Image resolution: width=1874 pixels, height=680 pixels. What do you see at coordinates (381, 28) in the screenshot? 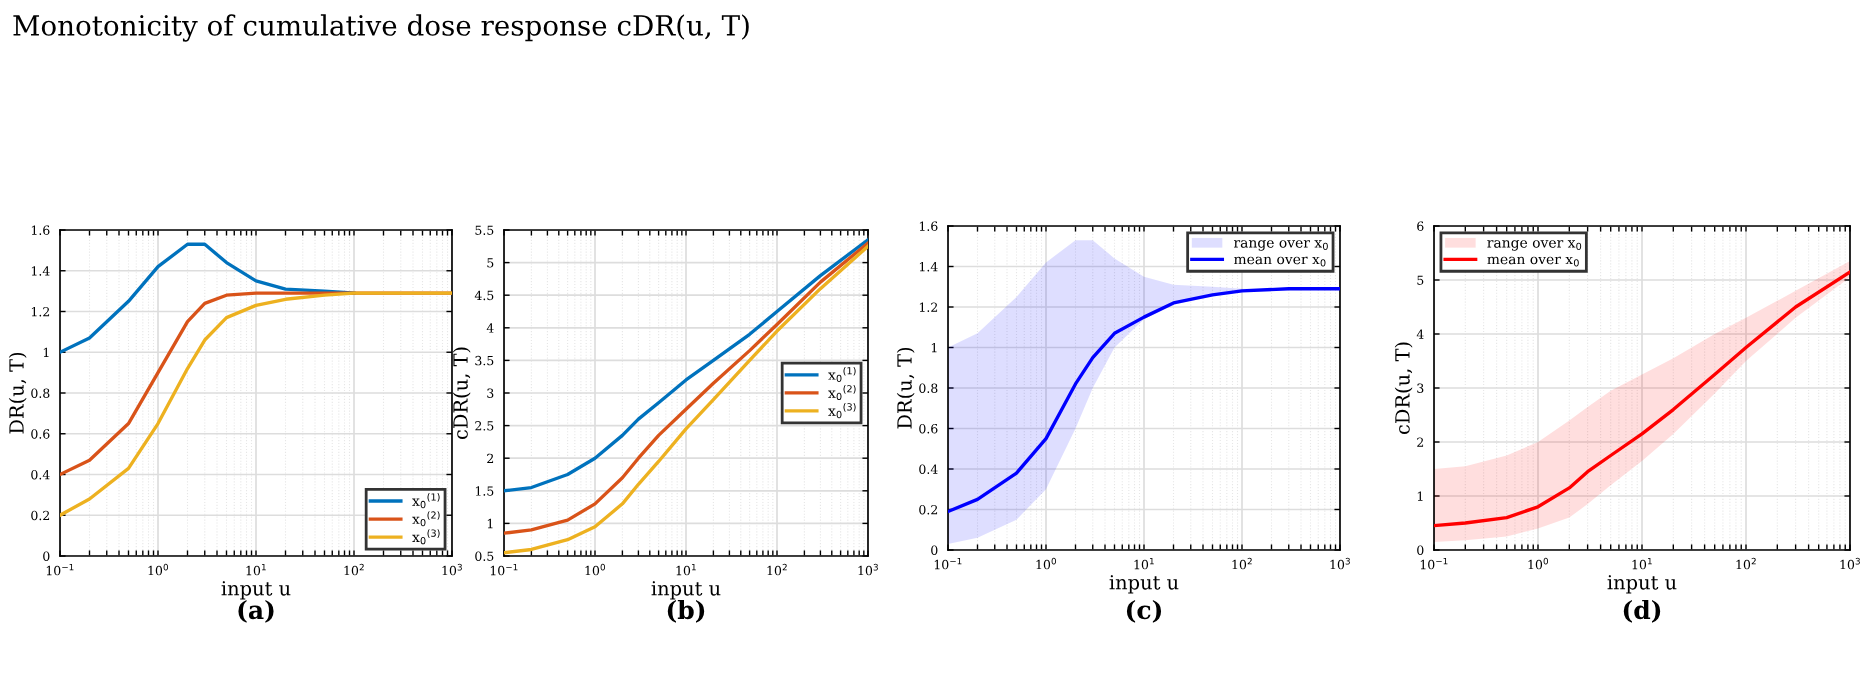
I see `chart-title: Monotonicity of cumulative dose response cDR(u, T)` at bounding box center [381, 28].